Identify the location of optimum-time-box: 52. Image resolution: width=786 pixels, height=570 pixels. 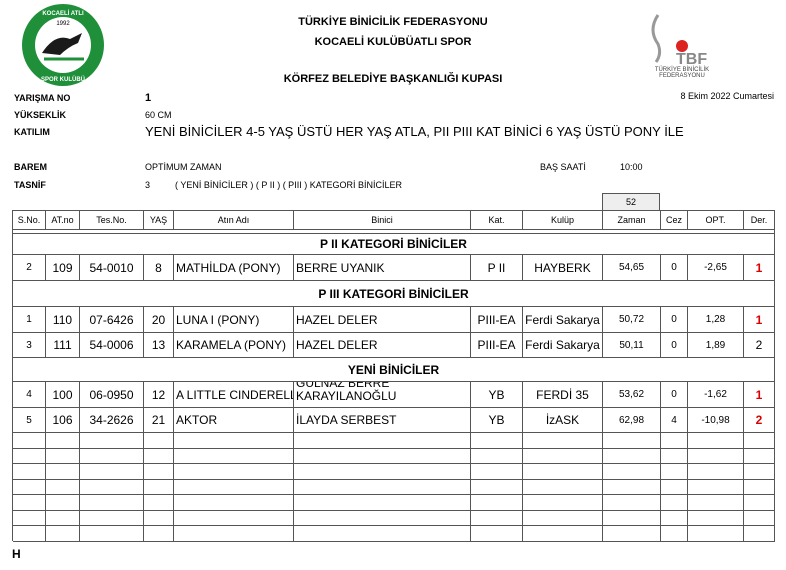
(631, 201).